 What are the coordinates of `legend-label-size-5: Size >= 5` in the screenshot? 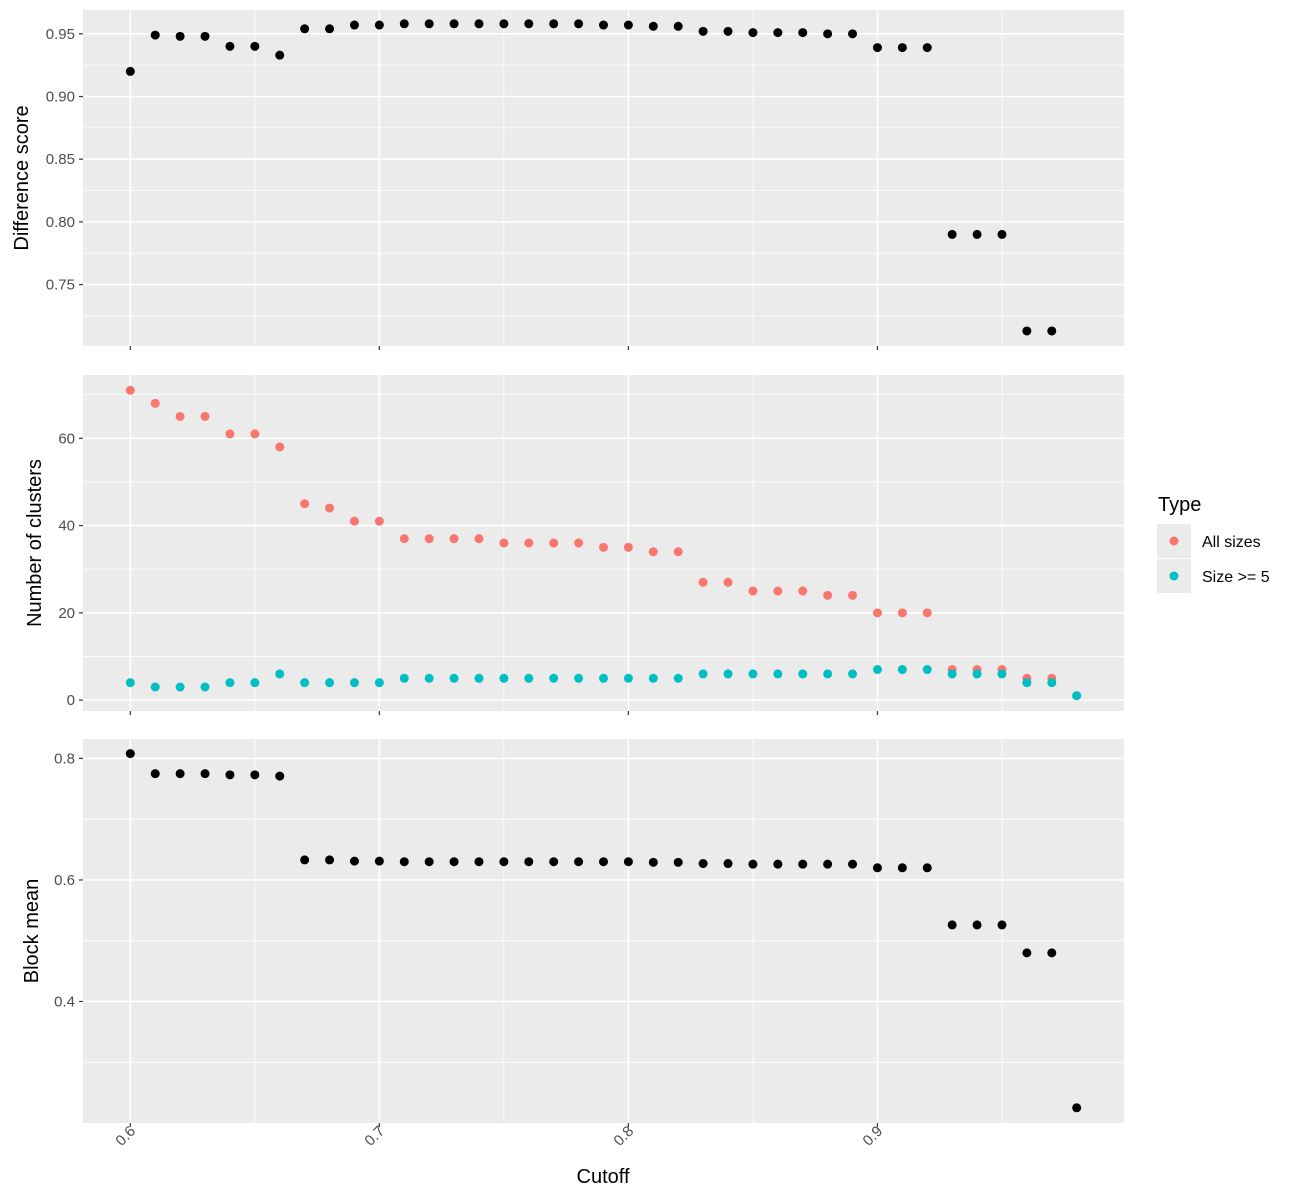 It's located at (1236, 577).